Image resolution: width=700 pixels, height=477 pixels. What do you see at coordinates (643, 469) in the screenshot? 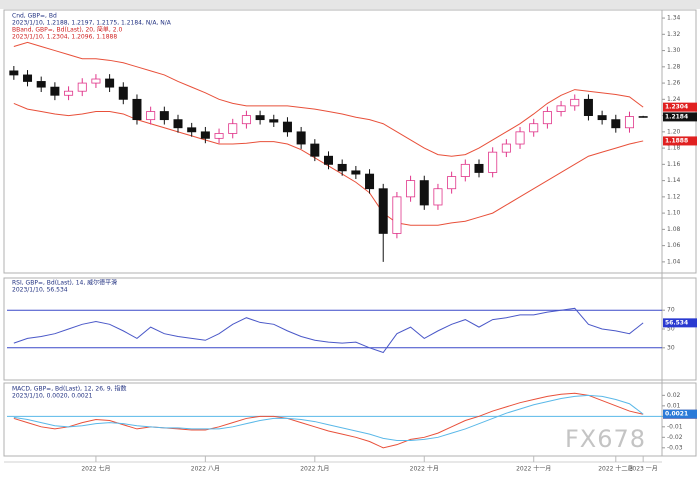
I see `x-tick-label: 2023 一月` at bounding box center [643, 469].